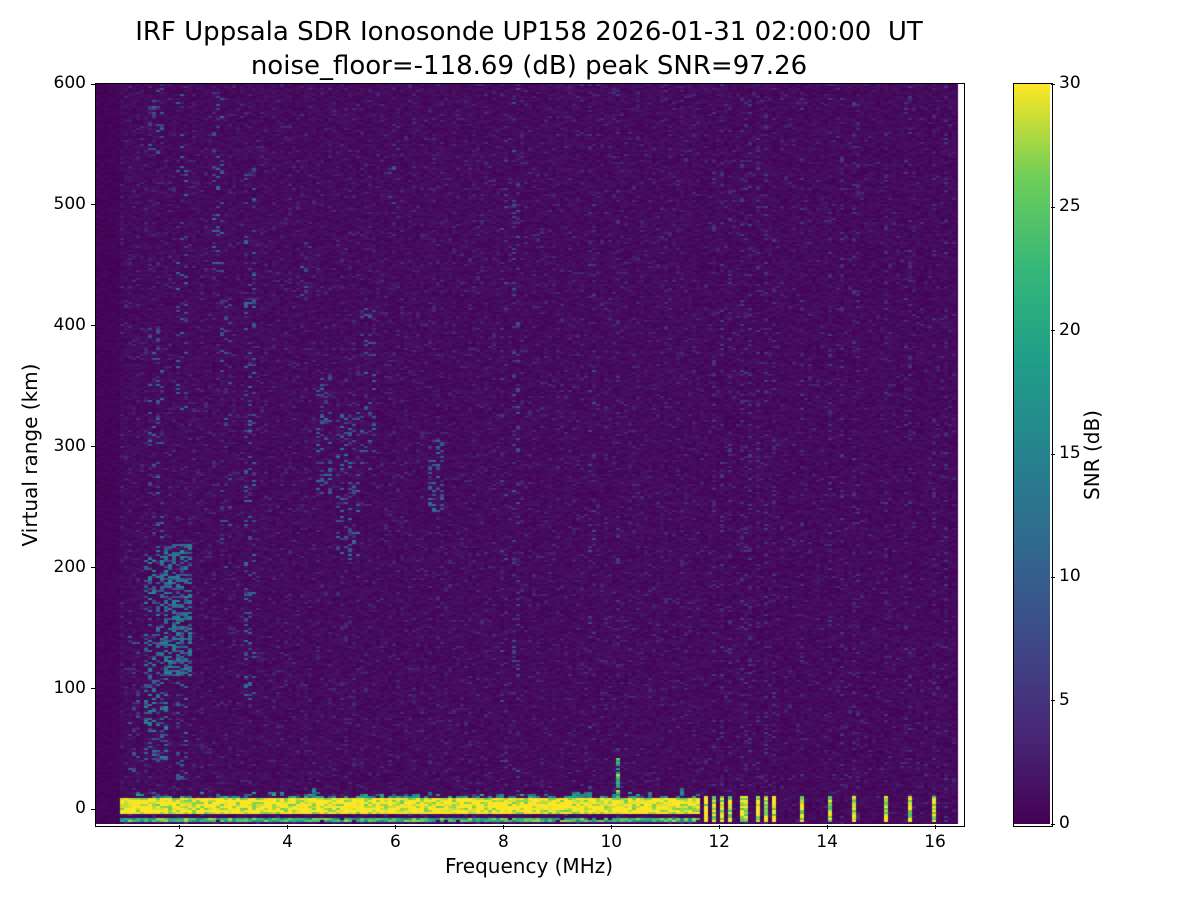 The height and width of the screenshot is (900, 1200). What do you see at coordinates (935, 842) in the screenshot?
I see `x-tick-label: 16` at bounding box center [935, 842].